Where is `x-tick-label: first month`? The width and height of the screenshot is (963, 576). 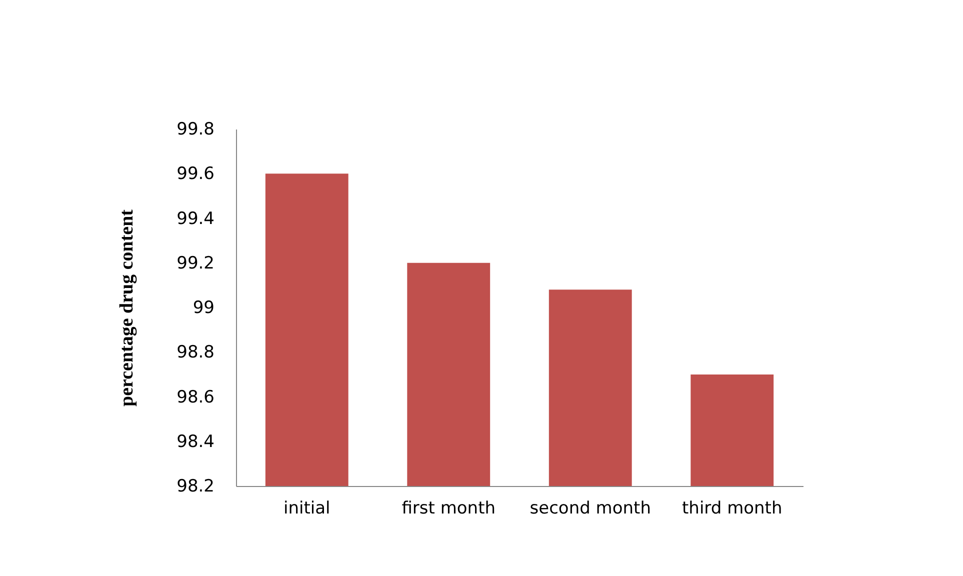
x-tick-label: first month is located at coordinates (449, 508).